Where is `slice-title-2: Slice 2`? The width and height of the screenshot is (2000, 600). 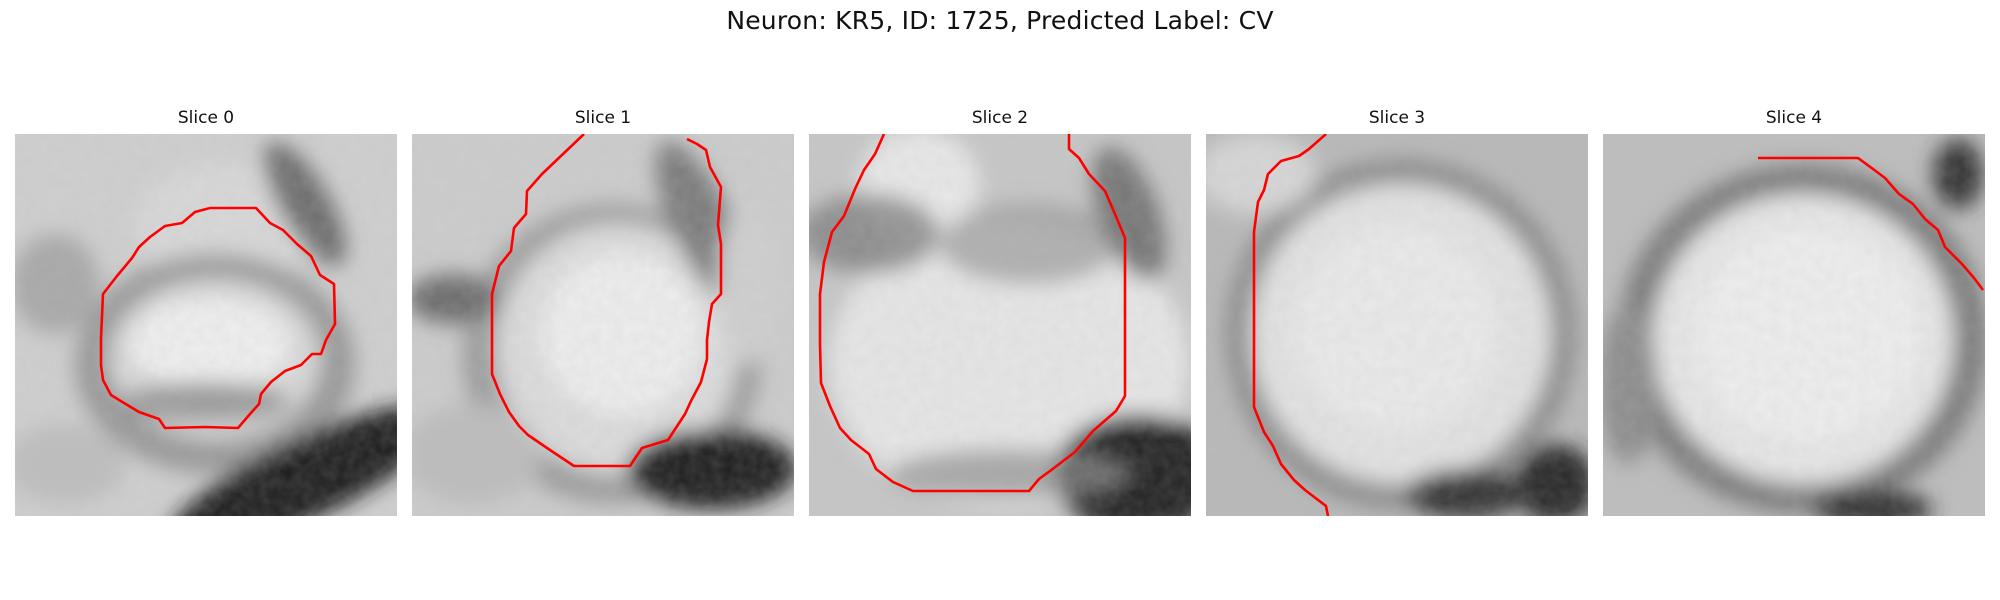
slice-title-2: Slice 2 is located at coordinates (1000, 118).